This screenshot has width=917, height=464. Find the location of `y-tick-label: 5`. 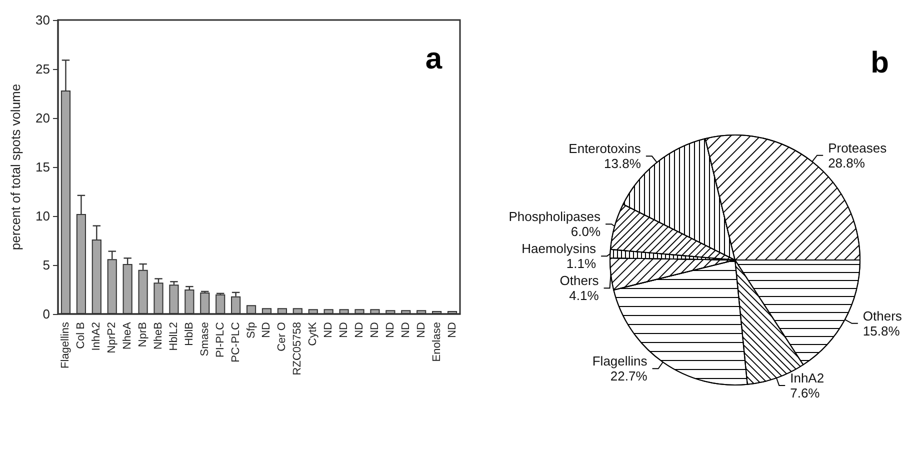

y-tick-label: 5 is located at coordinates (46, 265).